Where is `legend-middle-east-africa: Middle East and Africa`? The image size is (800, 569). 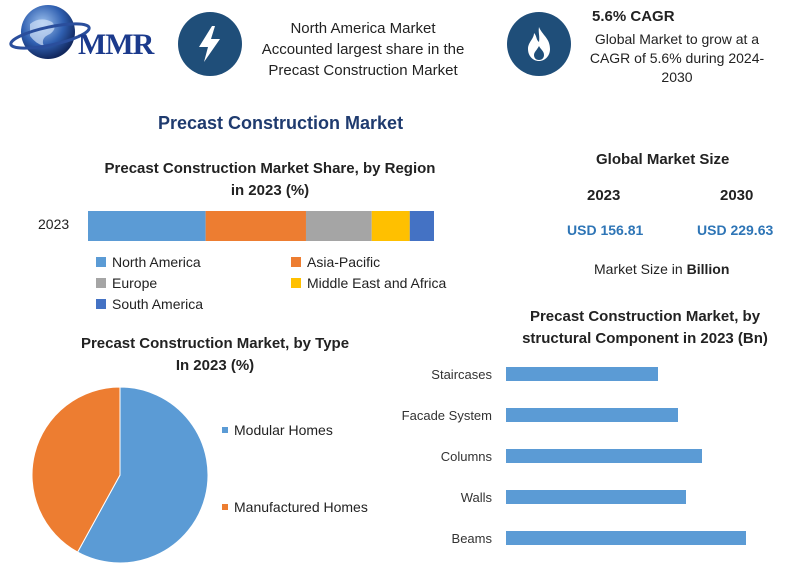
legend-middle-east-africa: Middle East and Africa is located at coordinates (368, 283).